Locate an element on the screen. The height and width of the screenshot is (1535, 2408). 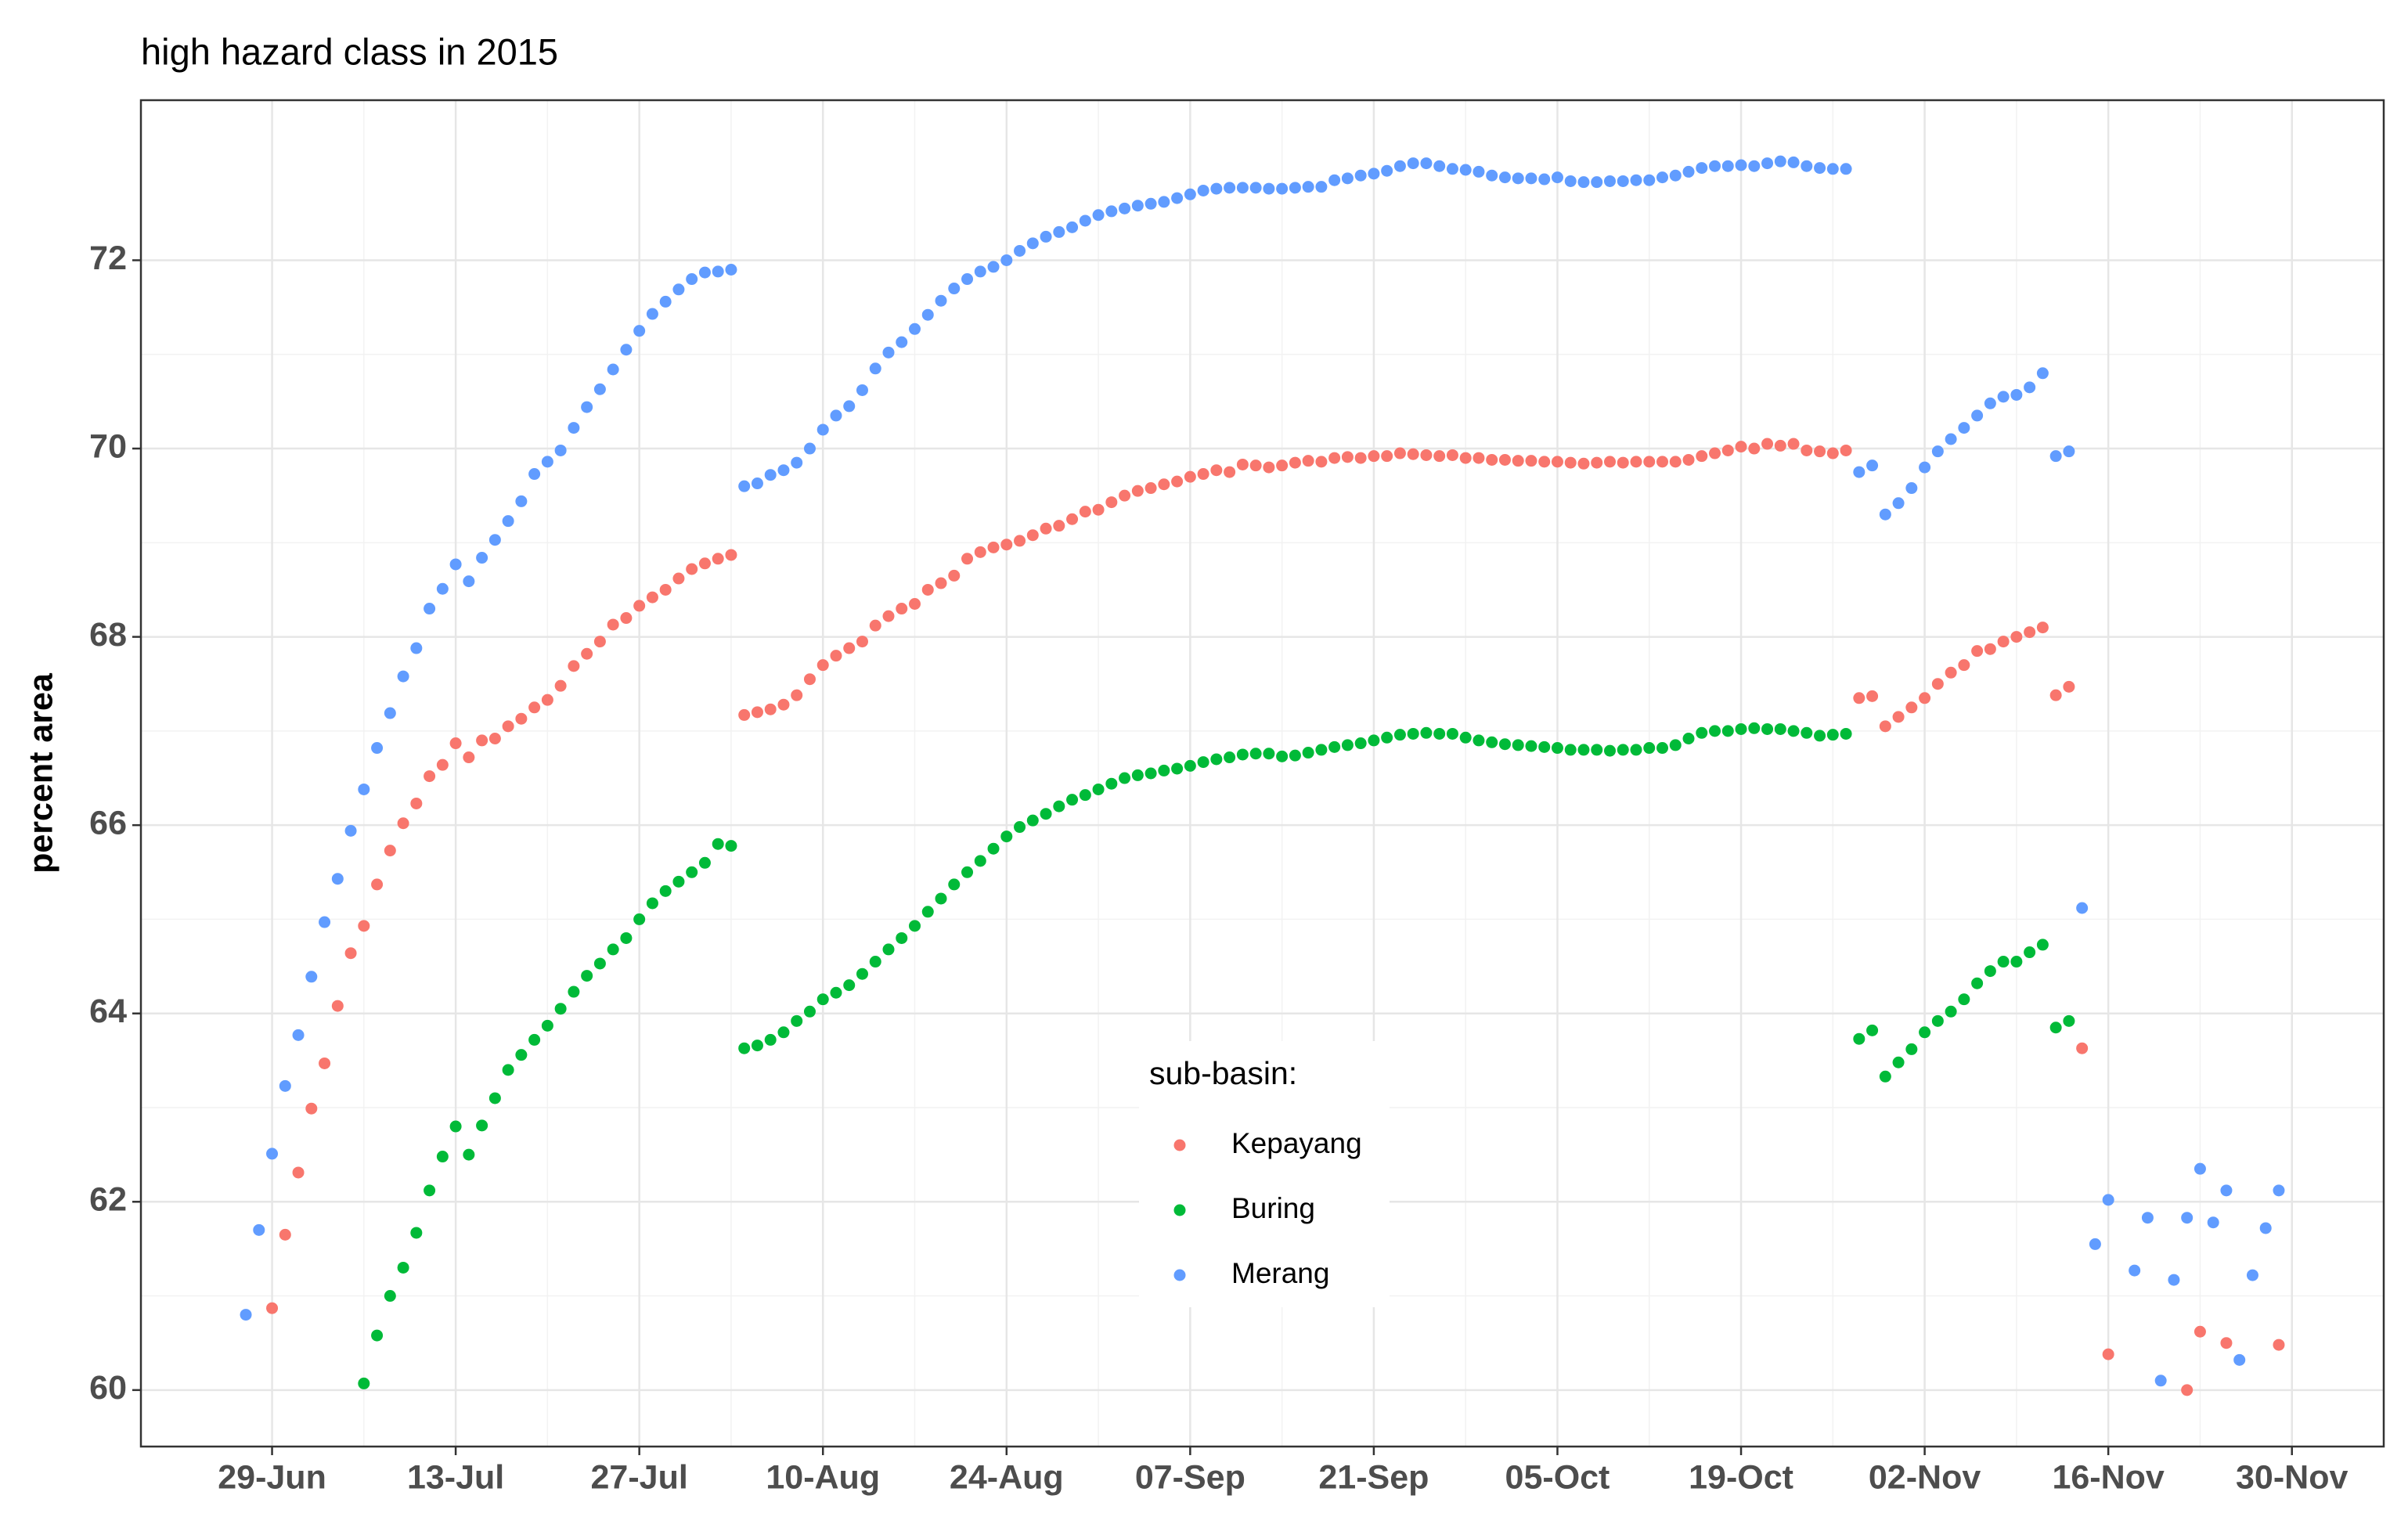
x-tick-label: 29-Jun is located at coordinates (272, 1477).